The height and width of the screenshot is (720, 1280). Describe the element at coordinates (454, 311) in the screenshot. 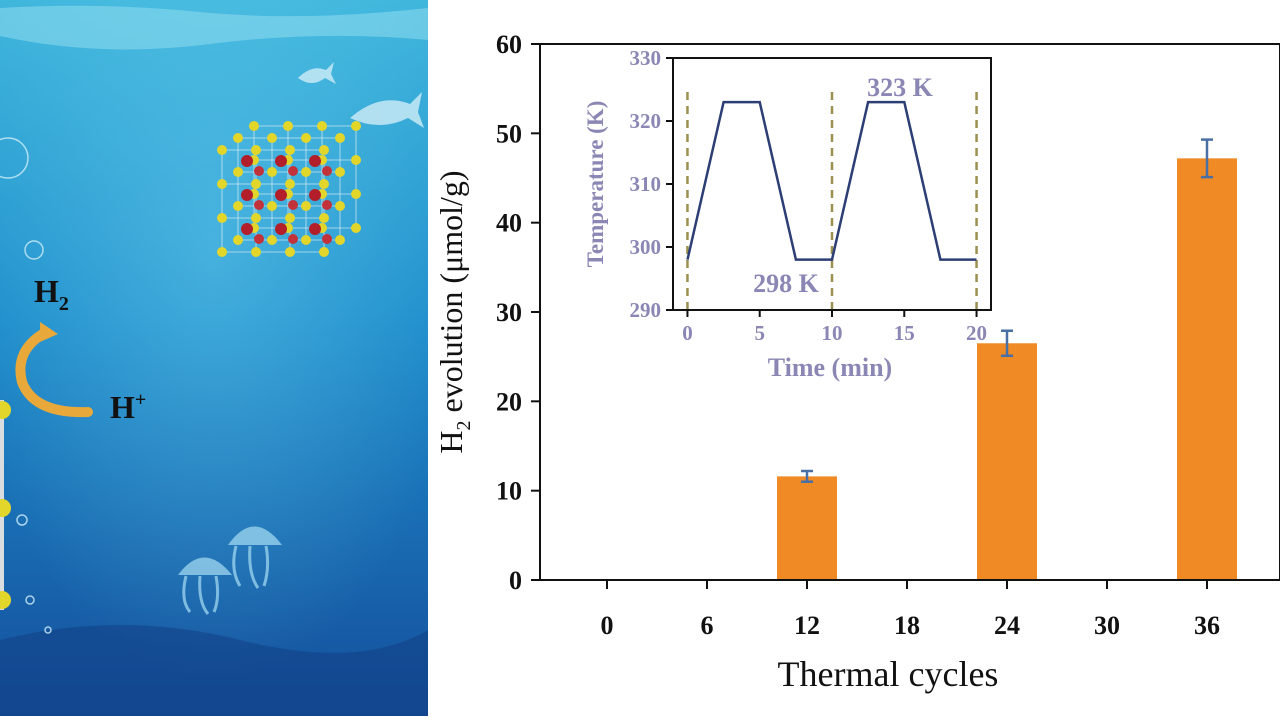

I see `main-y-axis-label: H2 evolution (μmol/g)` at that location.